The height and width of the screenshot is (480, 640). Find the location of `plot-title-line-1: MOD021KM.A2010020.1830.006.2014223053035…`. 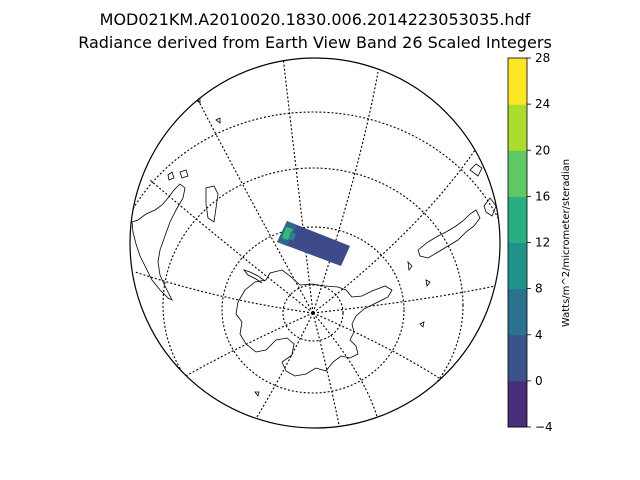

plot-title-line-1: MOD021KM.A2010020.1830.006.2014223053035… is located at coordinates (315, 19).